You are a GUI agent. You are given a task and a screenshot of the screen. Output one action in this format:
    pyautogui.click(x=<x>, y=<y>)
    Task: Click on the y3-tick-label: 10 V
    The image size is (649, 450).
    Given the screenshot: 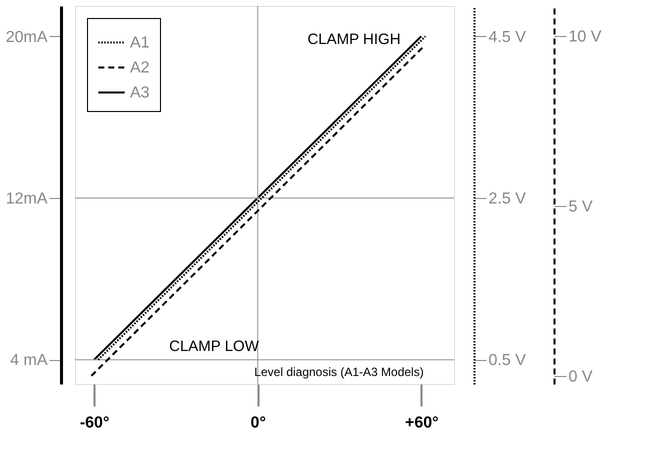 What is the action you would take?
    pyautogui.click(x=585, y=37)
    